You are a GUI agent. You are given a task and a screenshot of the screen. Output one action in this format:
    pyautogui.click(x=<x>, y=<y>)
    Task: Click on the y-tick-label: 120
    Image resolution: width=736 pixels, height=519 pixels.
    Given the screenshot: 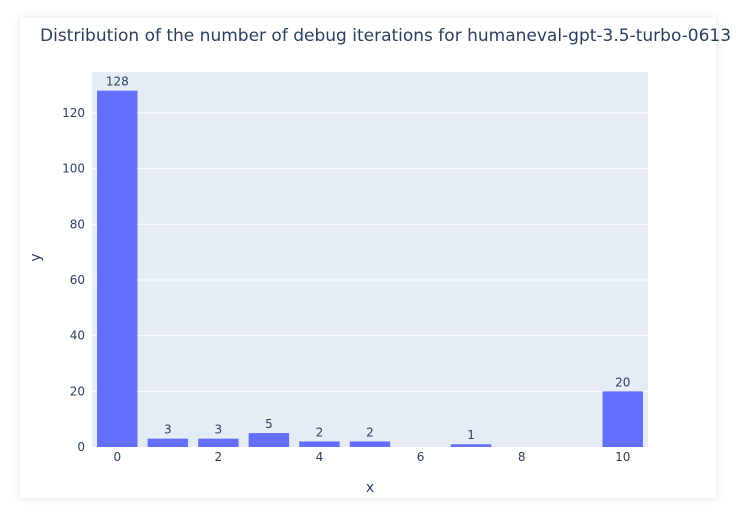 What is the action you would take?
    pyautogui.click(x=73, y=113)
    